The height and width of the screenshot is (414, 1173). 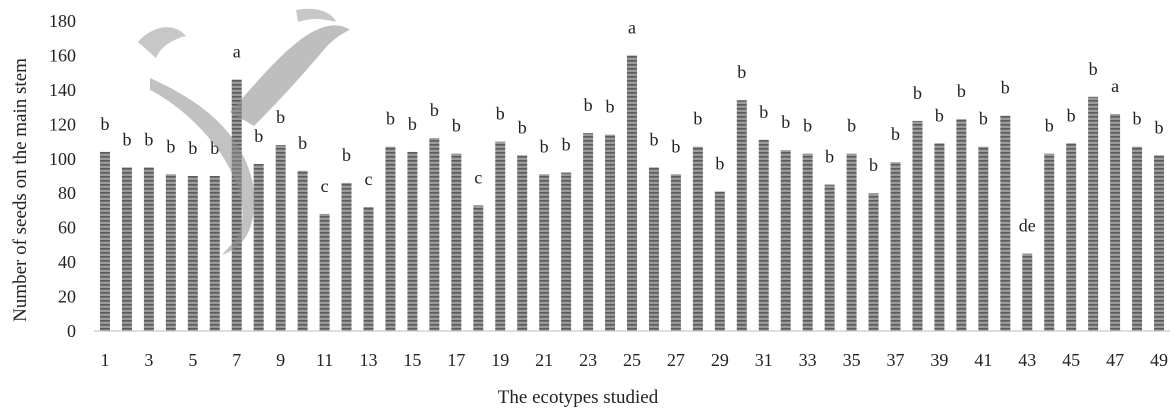 What do you see at coordinates (148, 360) in the screenshot?
I see `x-tick-label: 3` at bounding box center [148, 360].